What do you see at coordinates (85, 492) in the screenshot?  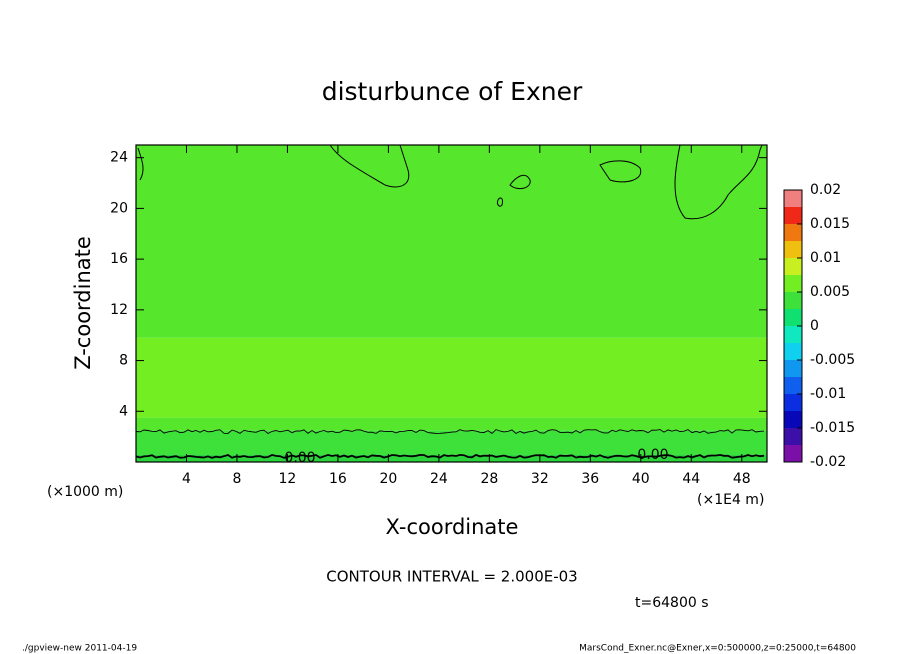 I see `y-unit-label: (×1000 m)` at bounding box center [85, 492].